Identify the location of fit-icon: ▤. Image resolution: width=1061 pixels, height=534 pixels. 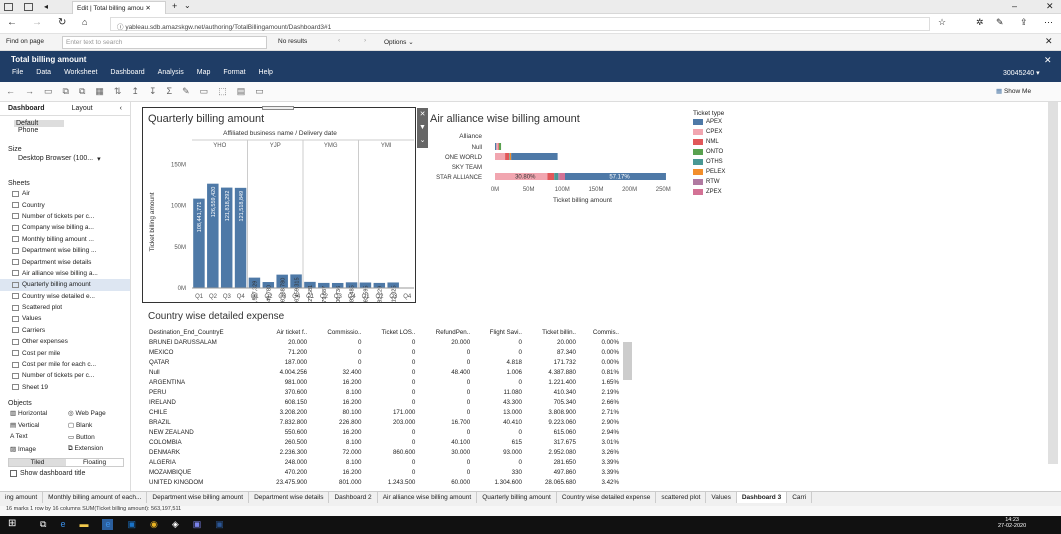
(241, 91).